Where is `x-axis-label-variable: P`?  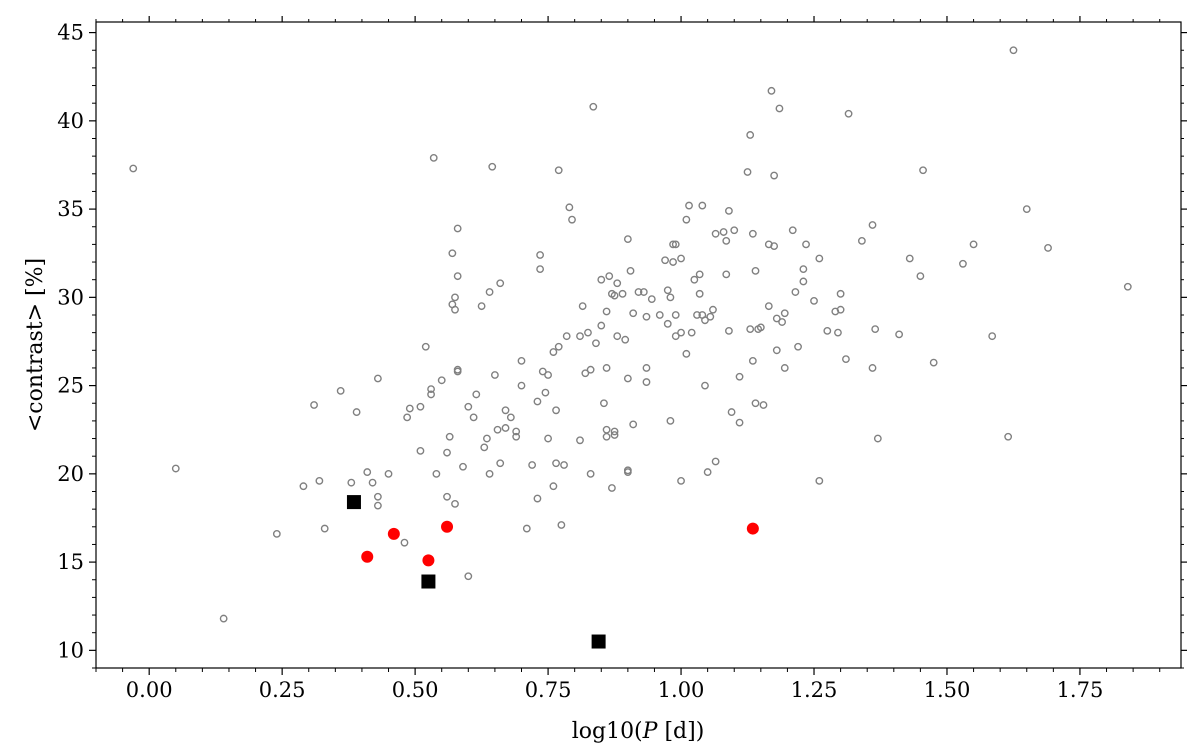
x-axis-label-variable: P is located at coordinates (650, 731).